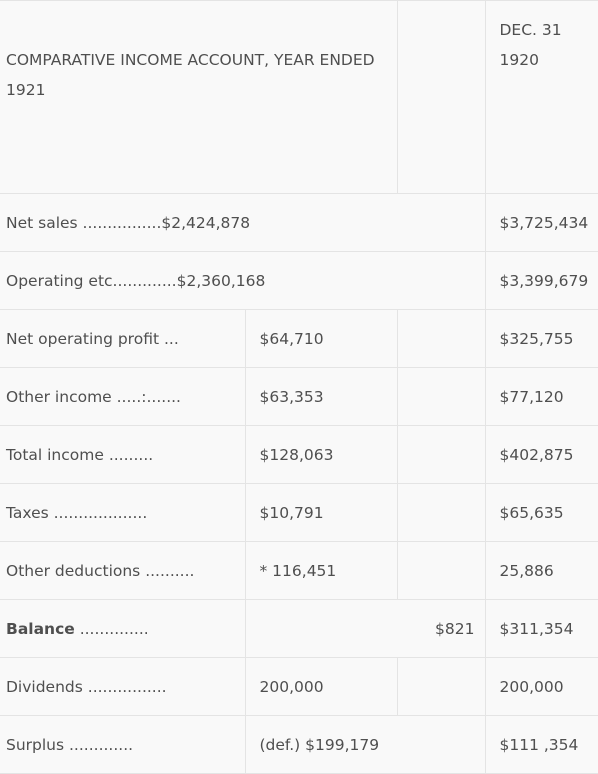 This screenshot has width=598, height=774. I want to click on row-value-1921: $821, so click(365, 629).